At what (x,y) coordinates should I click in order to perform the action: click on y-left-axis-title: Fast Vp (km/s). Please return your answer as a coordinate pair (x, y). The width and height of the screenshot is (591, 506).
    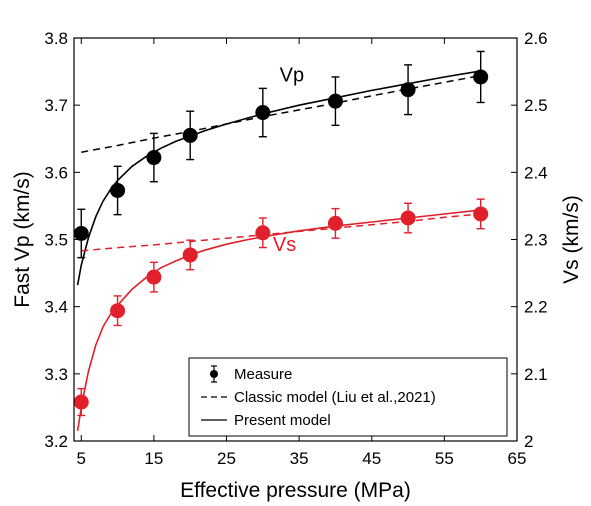
    Looking at the image, I should click on (22, 239).